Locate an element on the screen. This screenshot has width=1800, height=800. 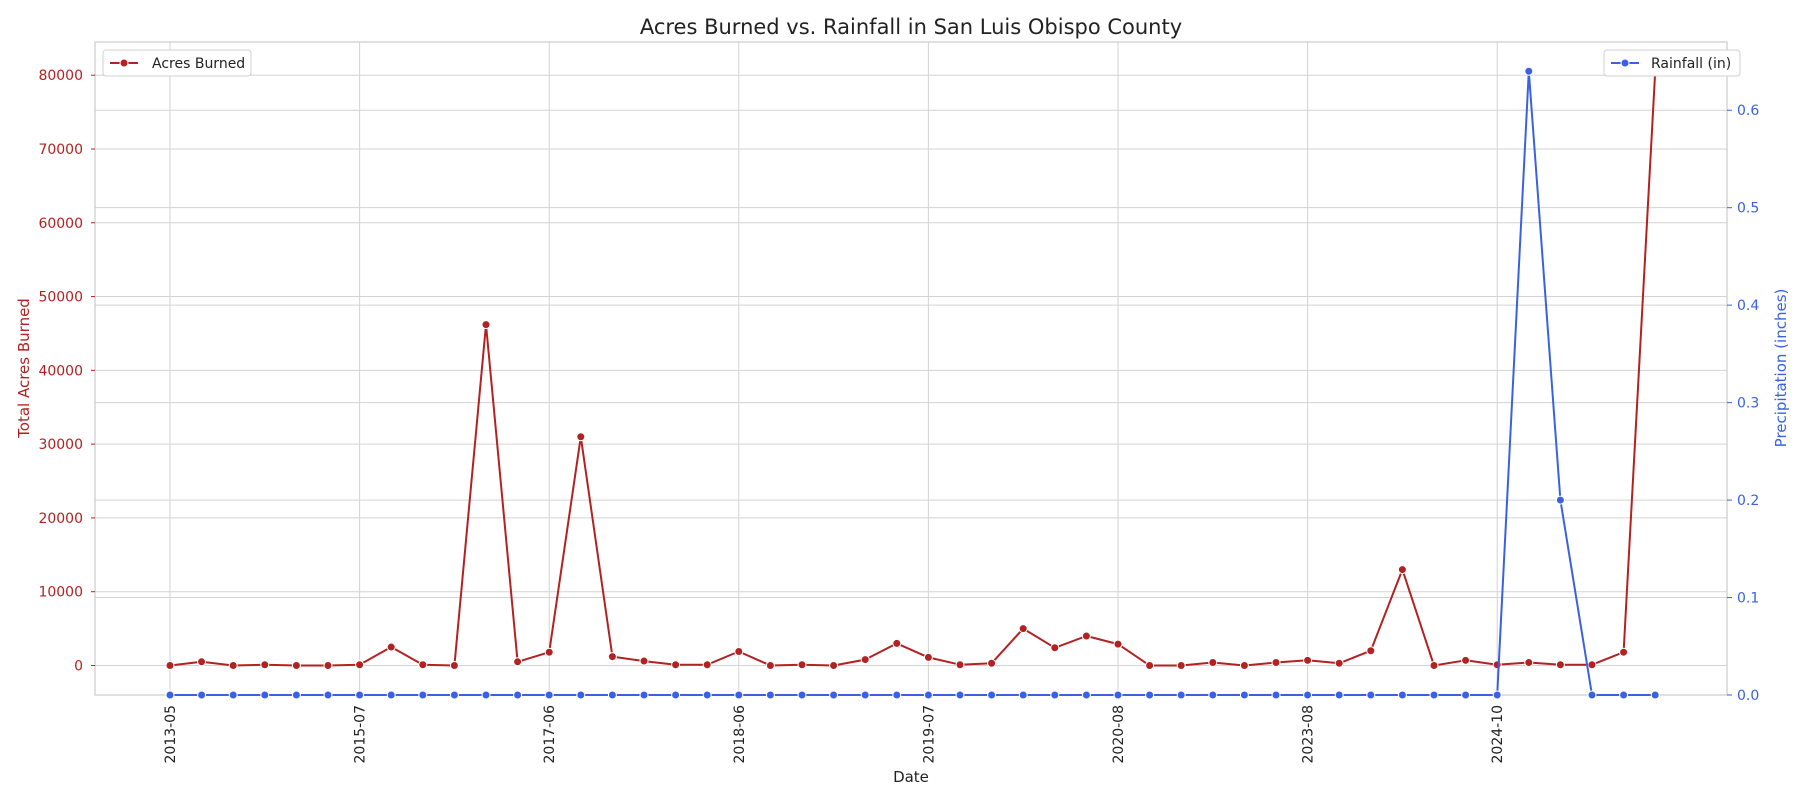
x-tick-label-4: 2019-07 is located at coordinates (929, 734).